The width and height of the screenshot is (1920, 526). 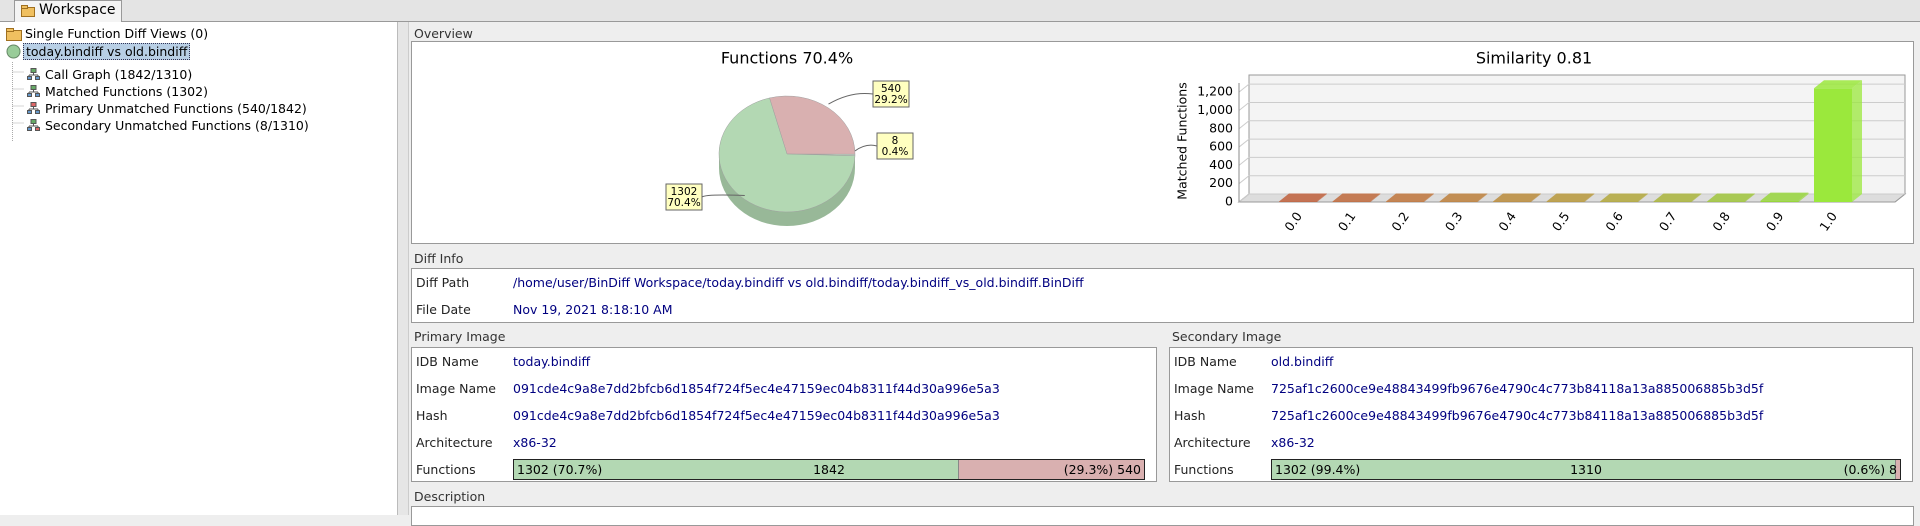 I want to click on row-value: Nov 19, 2021 8:18:10 AM, so click(x=593, y=309).